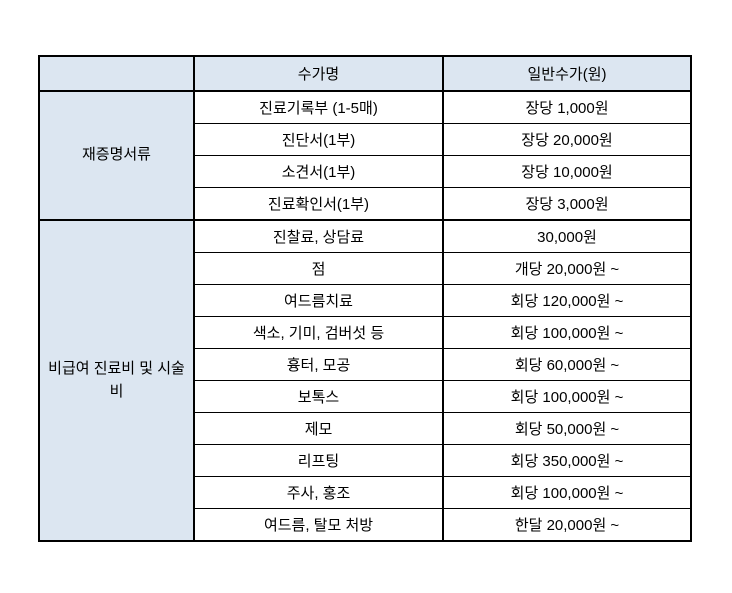 This screenshot has height=593, width=732. I want to click on item-name-cell: 리프팅, so click(318, 460).